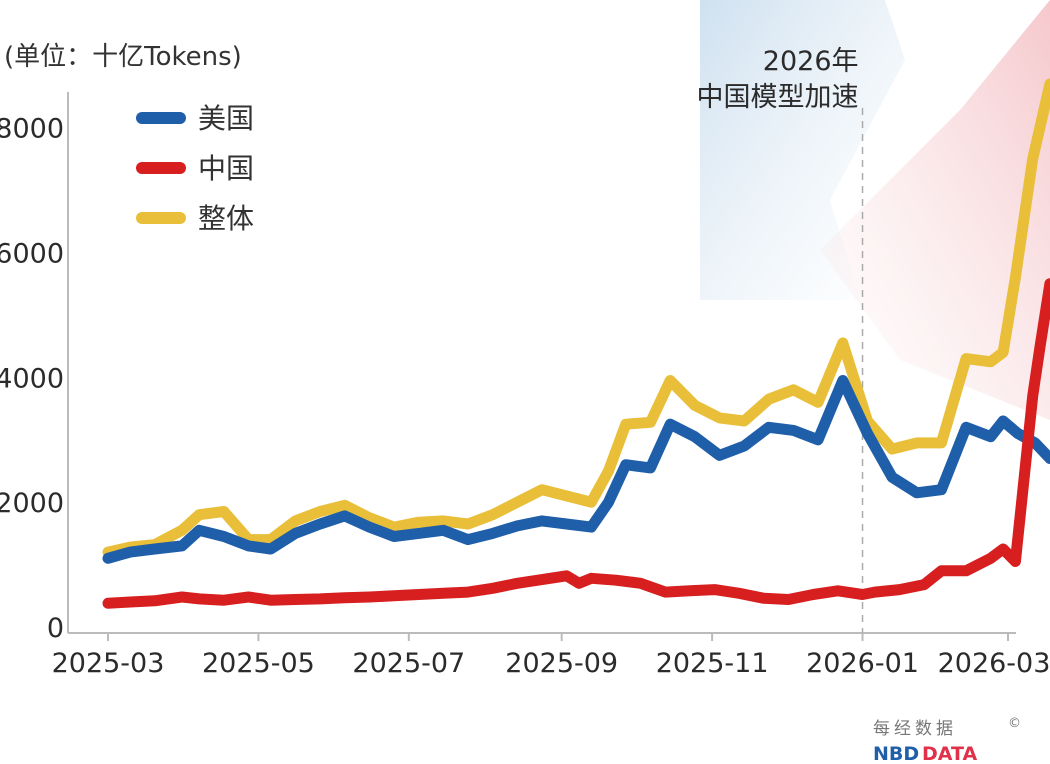 The width and height of the screenshot is (1050, 764). Describe the element at coordinates (258, 663) in the screenshot. I see `x-tick-label: 2025-05` at that location.